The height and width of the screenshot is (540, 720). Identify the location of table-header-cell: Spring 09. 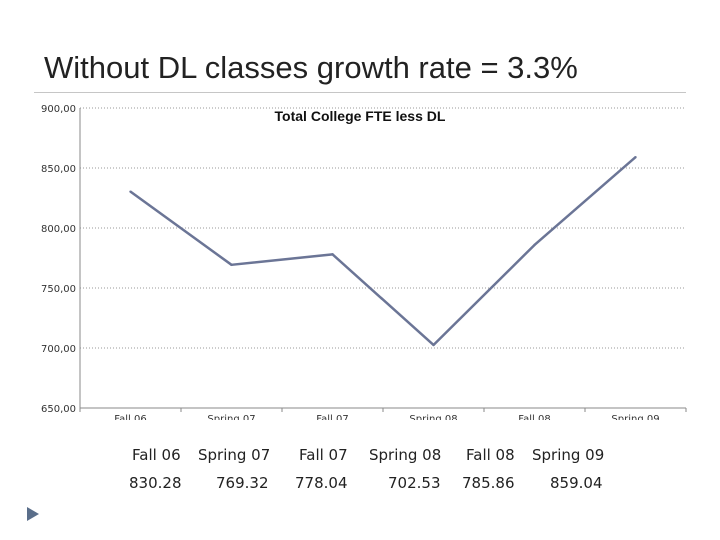
(568, 455).